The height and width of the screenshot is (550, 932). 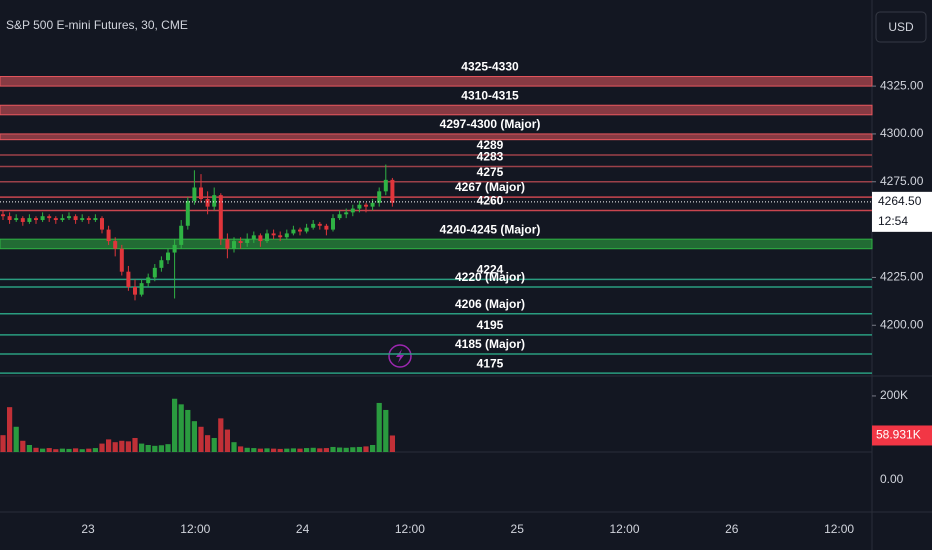 I want to click on lightning-glyph, so click(x=400, y=356).